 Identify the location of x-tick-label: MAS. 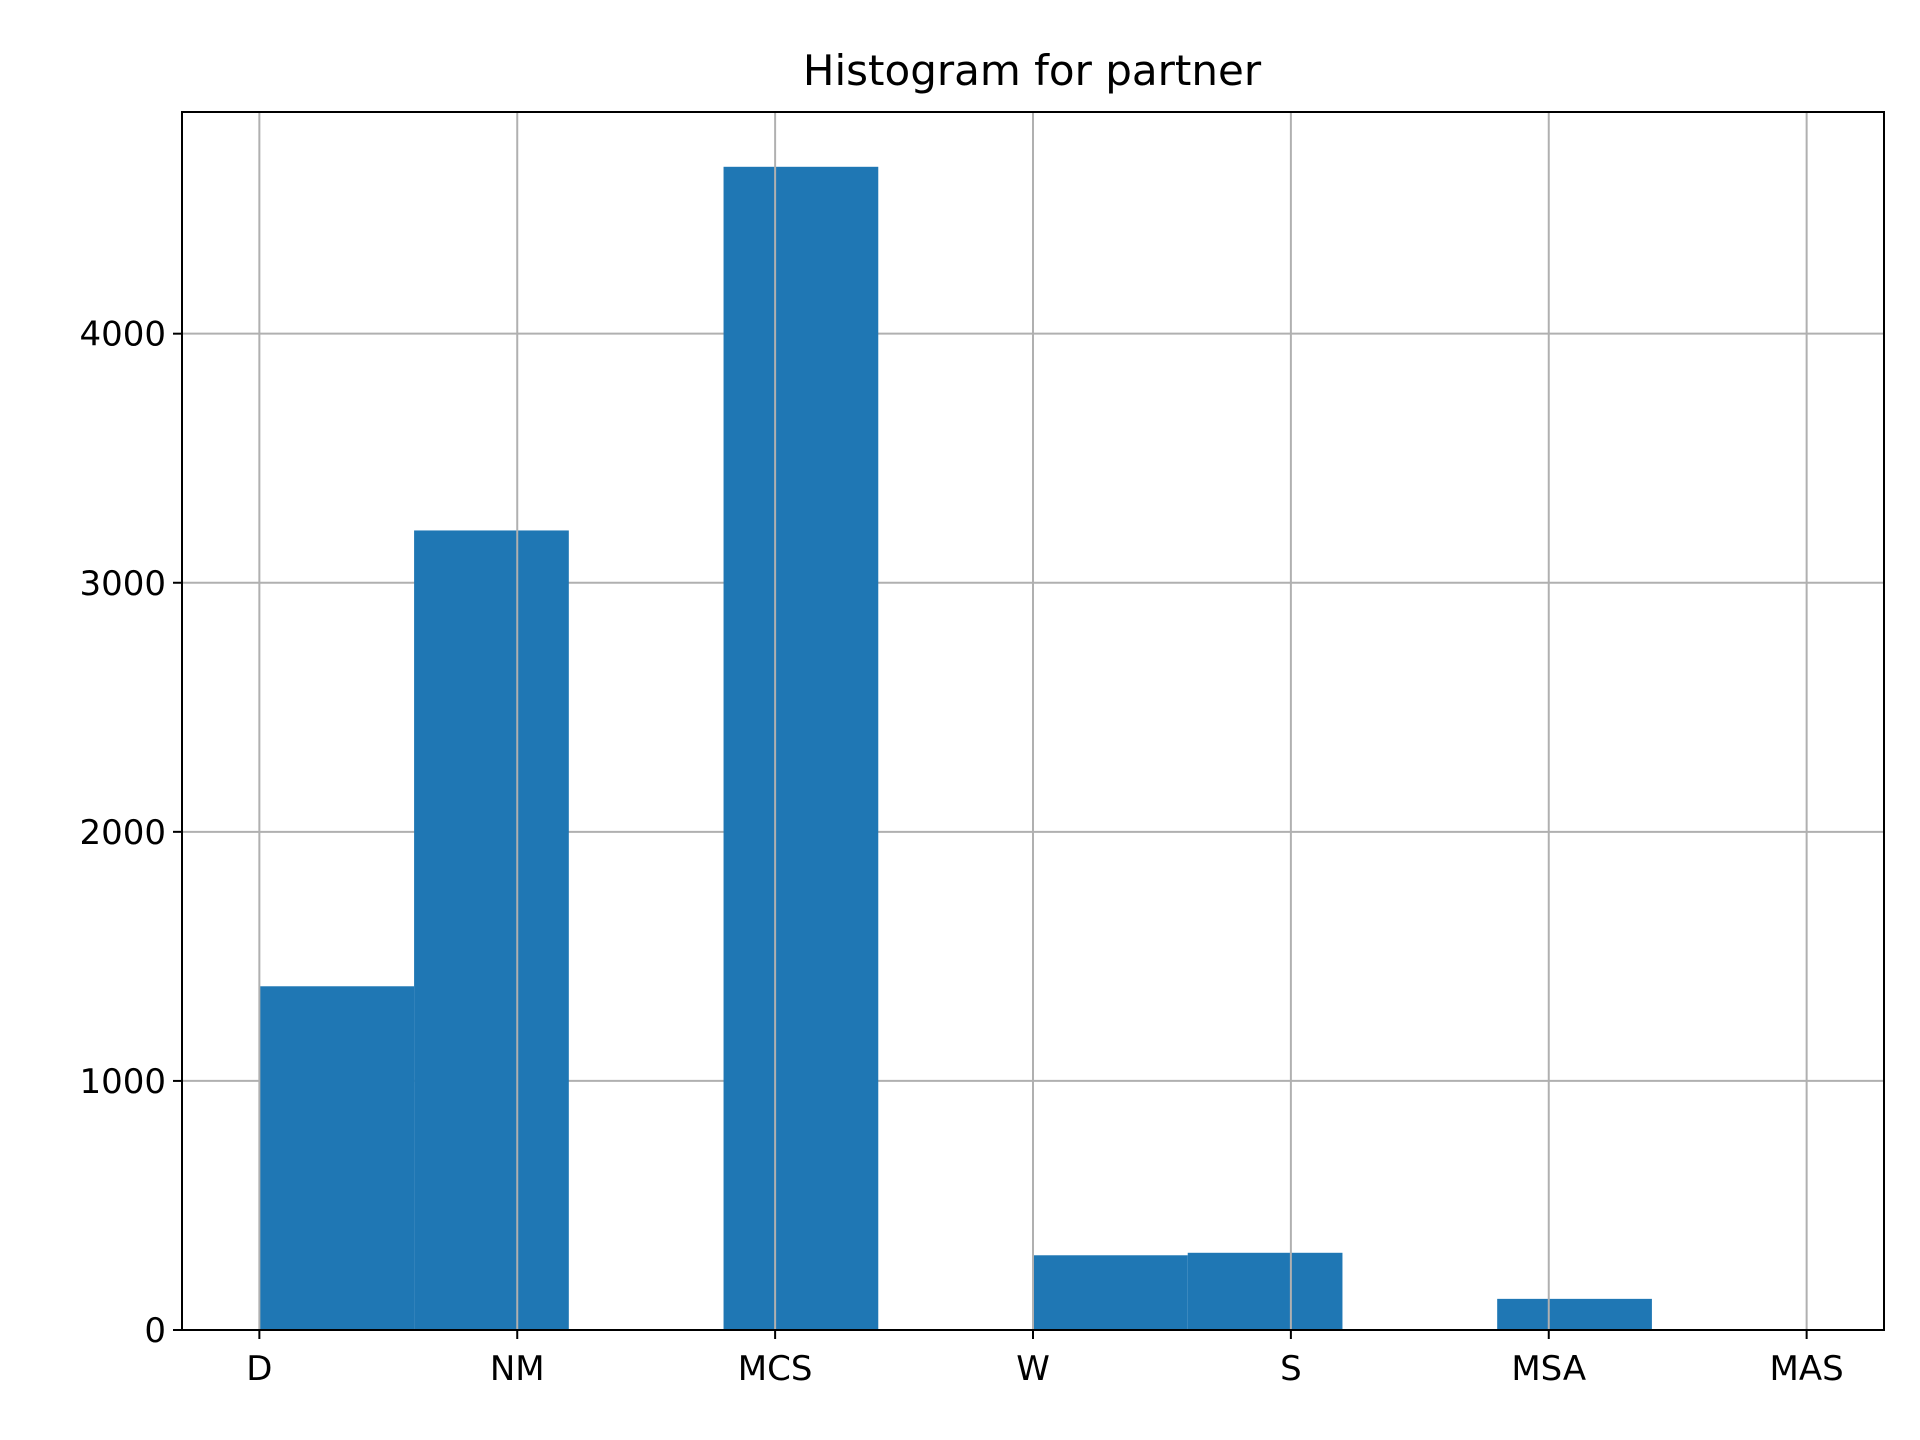
(1807, 1369).